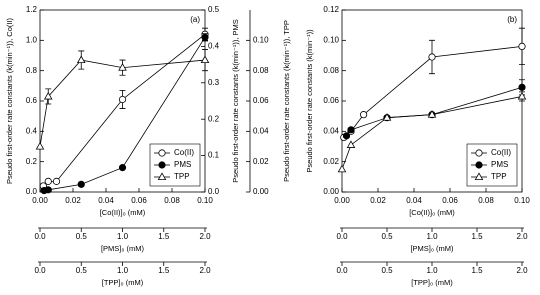 The image size is (540, 295). I want to click on y-tick-label: 0.02, so click(331, 161).